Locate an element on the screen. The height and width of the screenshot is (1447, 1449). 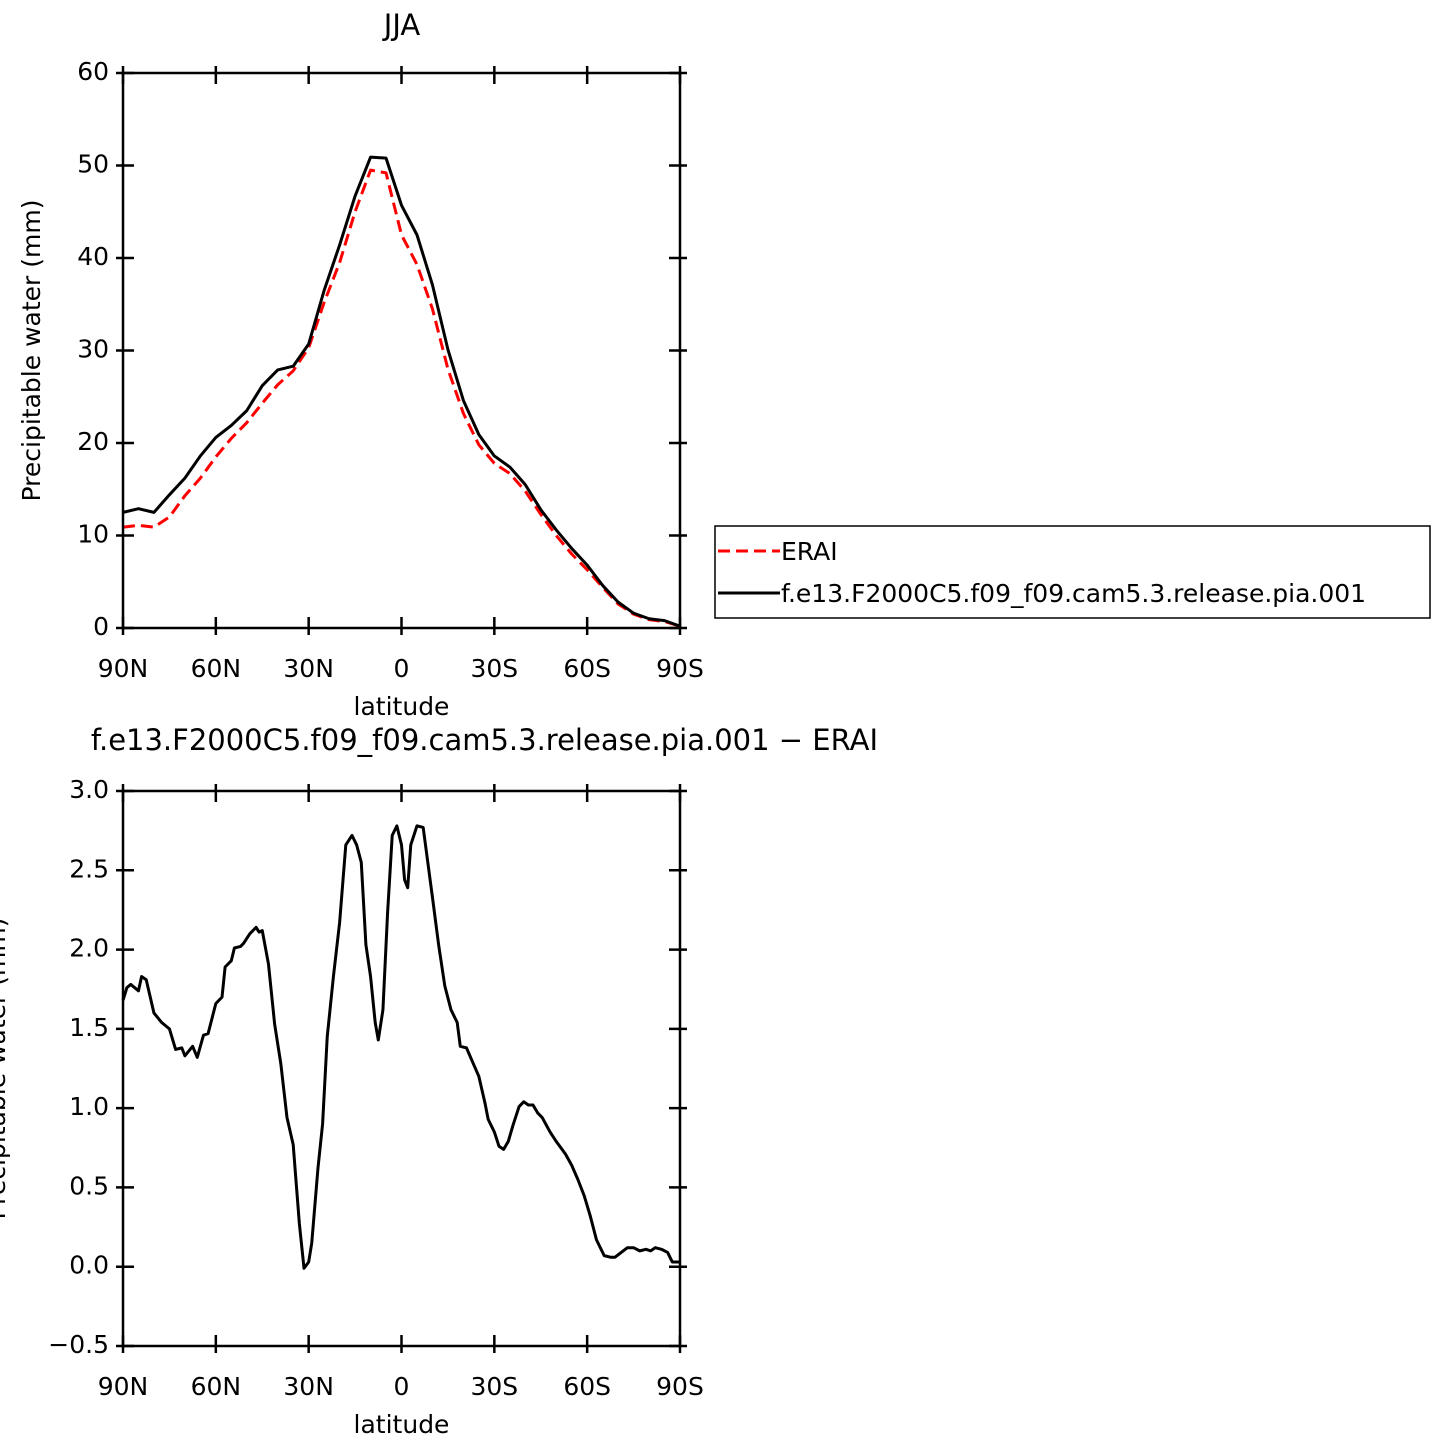
y-tick-label: 0.5 is located at coordinates (89, 1185).